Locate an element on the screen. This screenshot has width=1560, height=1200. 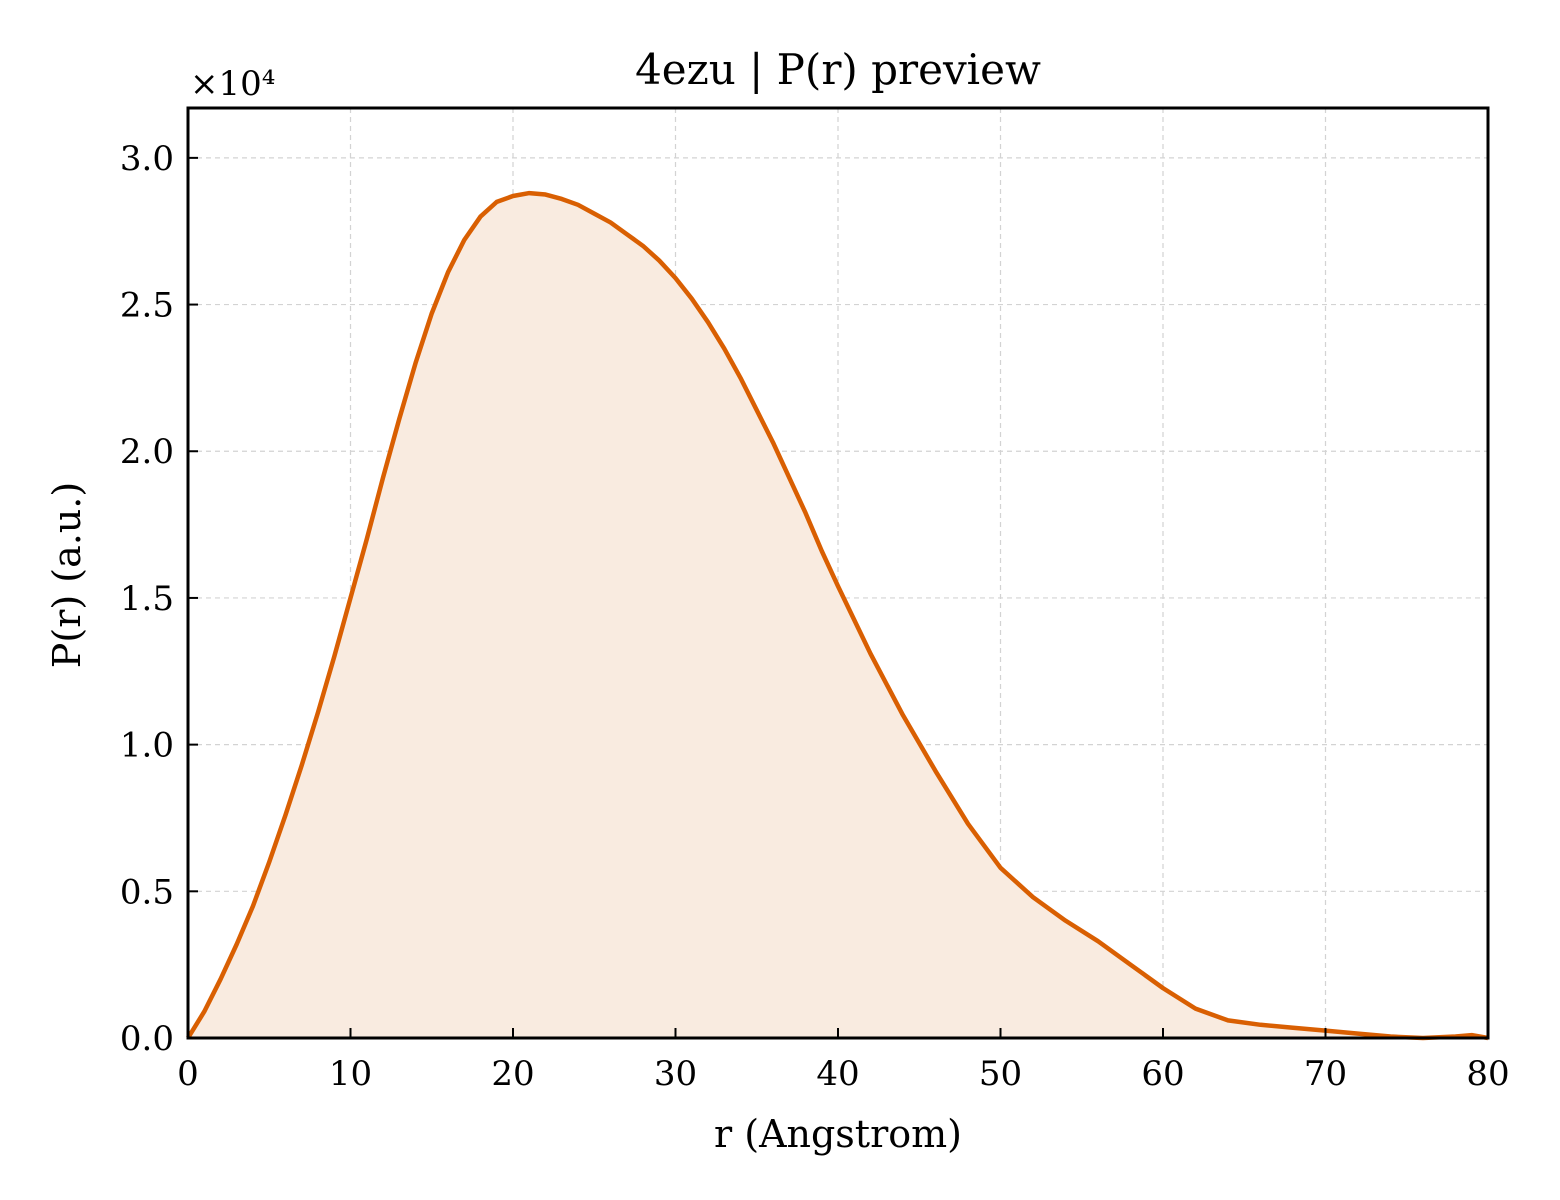
chart-title: 4ezu | P(r) preview is located at coordinates (838, 69).